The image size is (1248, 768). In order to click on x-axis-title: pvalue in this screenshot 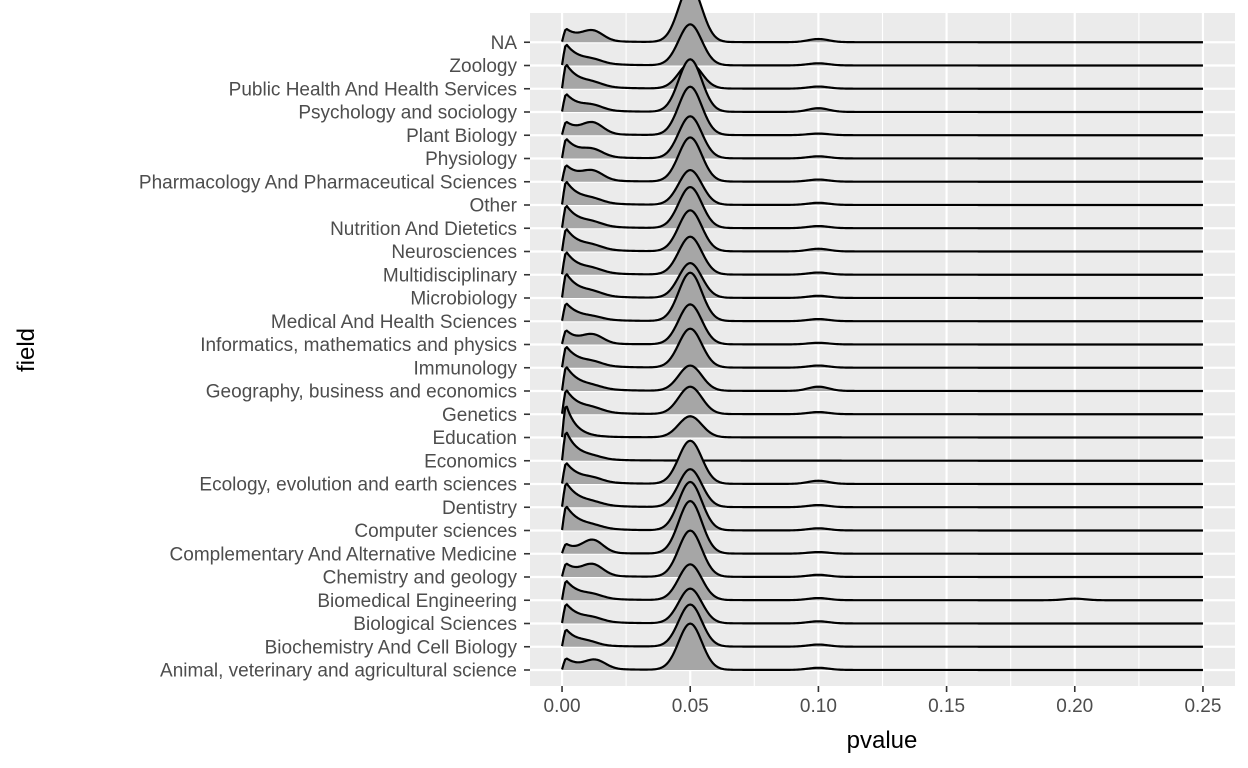, I will do `click(882, 740)`.